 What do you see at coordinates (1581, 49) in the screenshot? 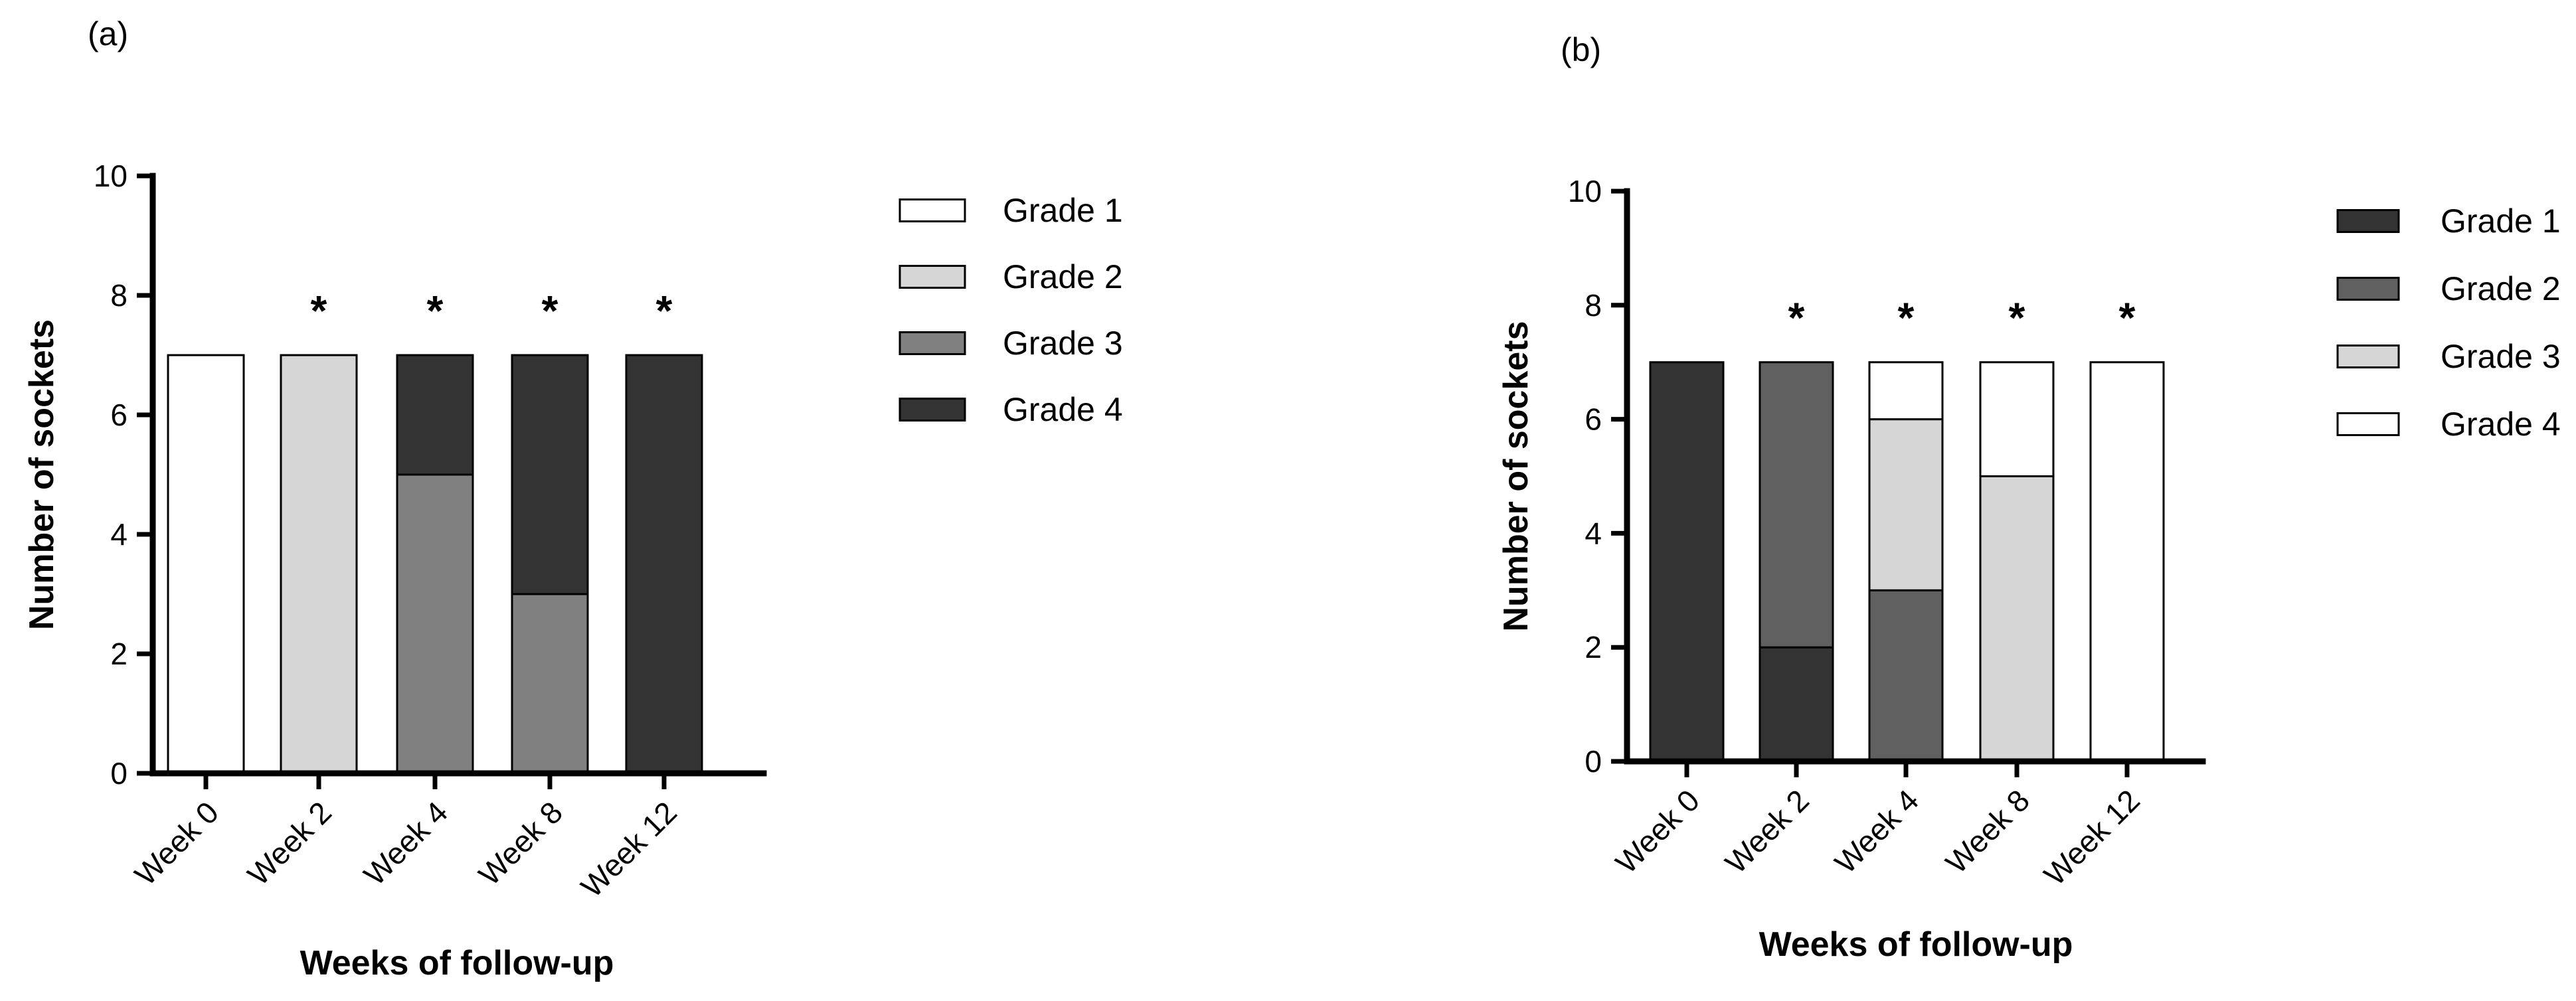
I see `panel-label: (b)` at bounding box center [1581, 49].